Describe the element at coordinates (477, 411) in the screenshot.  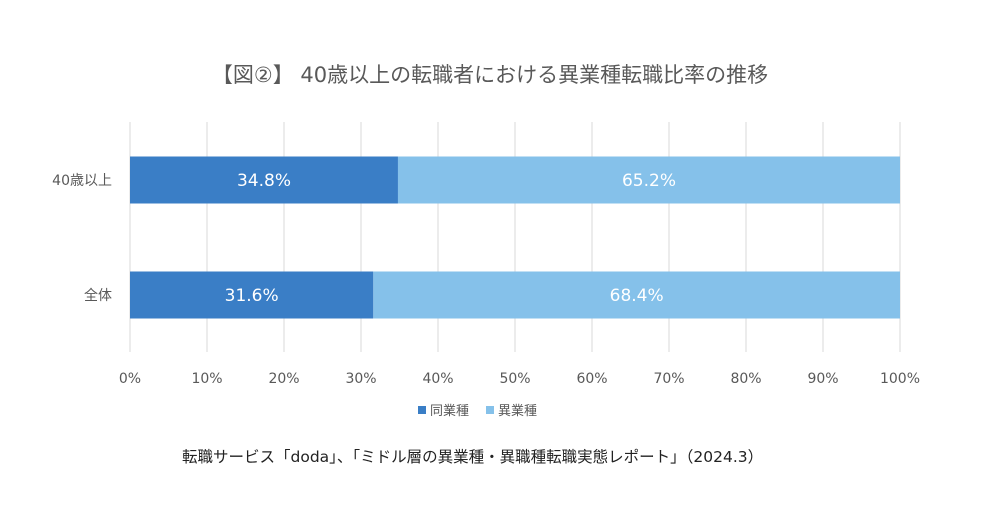
I see `legend: 同業種 異業種` at that location.